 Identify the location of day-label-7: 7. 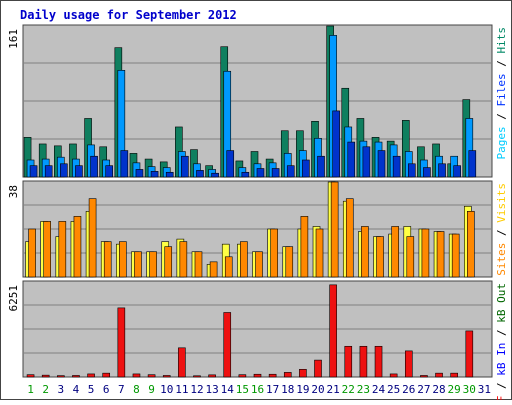
(121, 389).